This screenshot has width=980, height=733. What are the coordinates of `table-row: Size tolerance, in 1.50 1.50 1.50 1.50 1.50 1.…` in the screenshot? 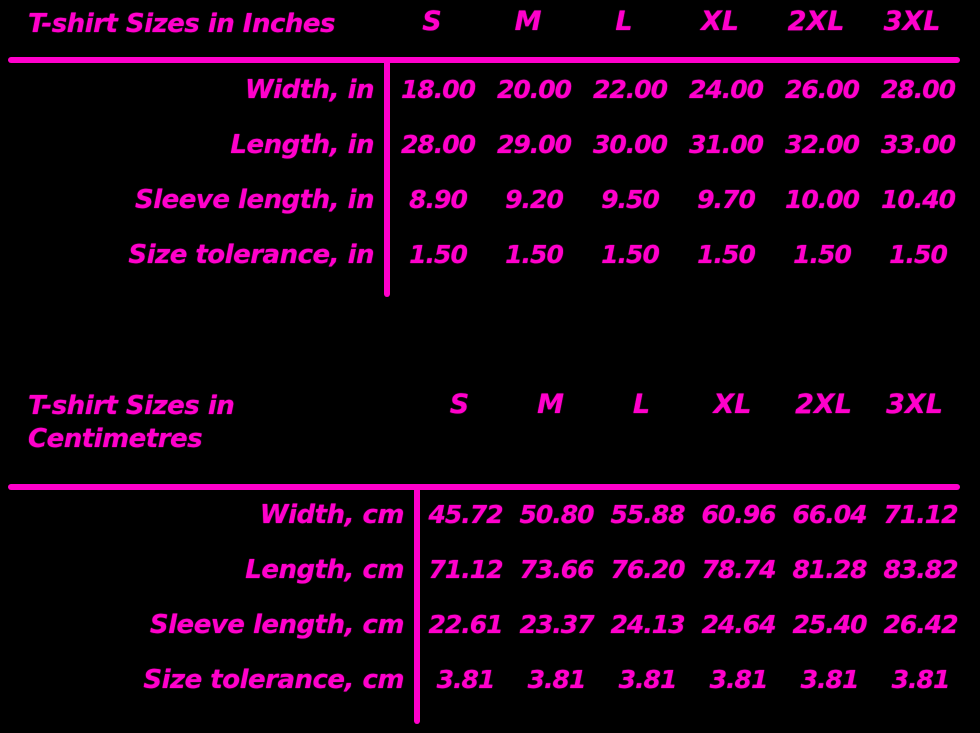 It's located at (490, 254).